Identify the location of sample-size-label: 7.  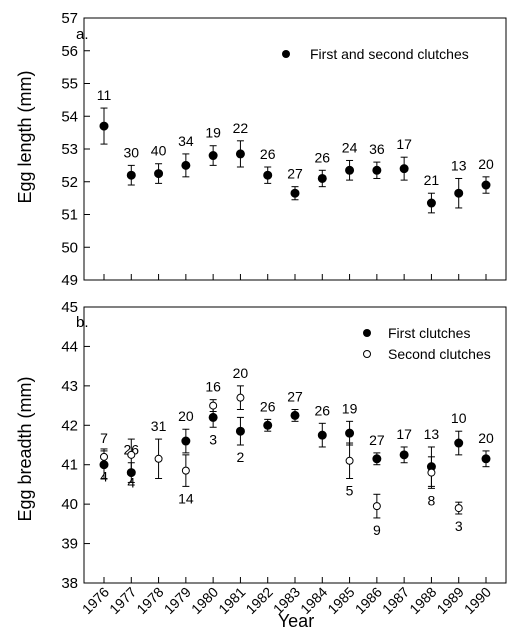
(104, 438).